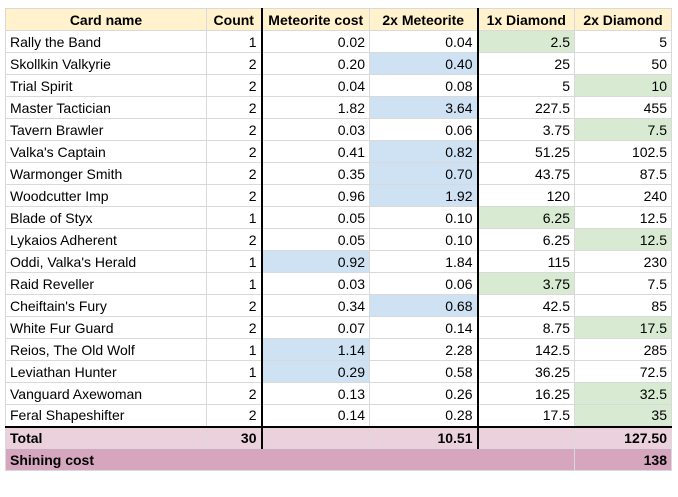 The image size is (678, 497). Describe the element at coordinates (526, 107) in the screenshot. I see `diamond-1x-cell: 227.5` at that location.